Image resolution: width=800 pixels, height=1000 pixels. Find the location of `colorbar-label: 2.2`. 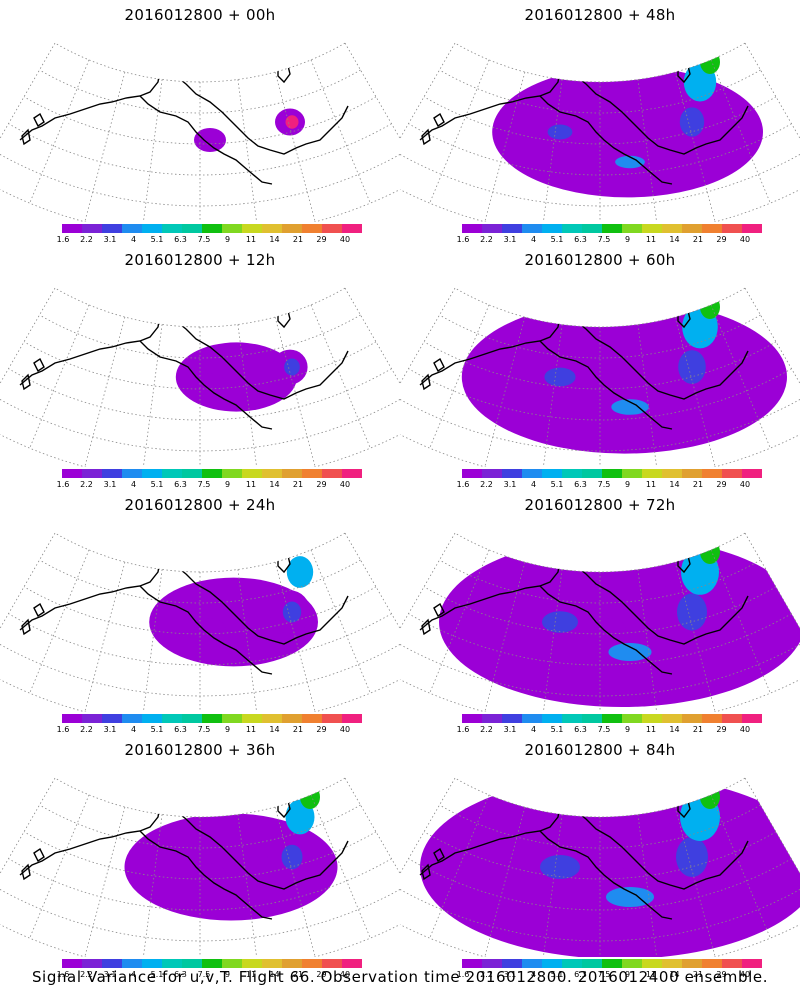

colorbar-label: 2.2 is located at coordinates (486, 974).